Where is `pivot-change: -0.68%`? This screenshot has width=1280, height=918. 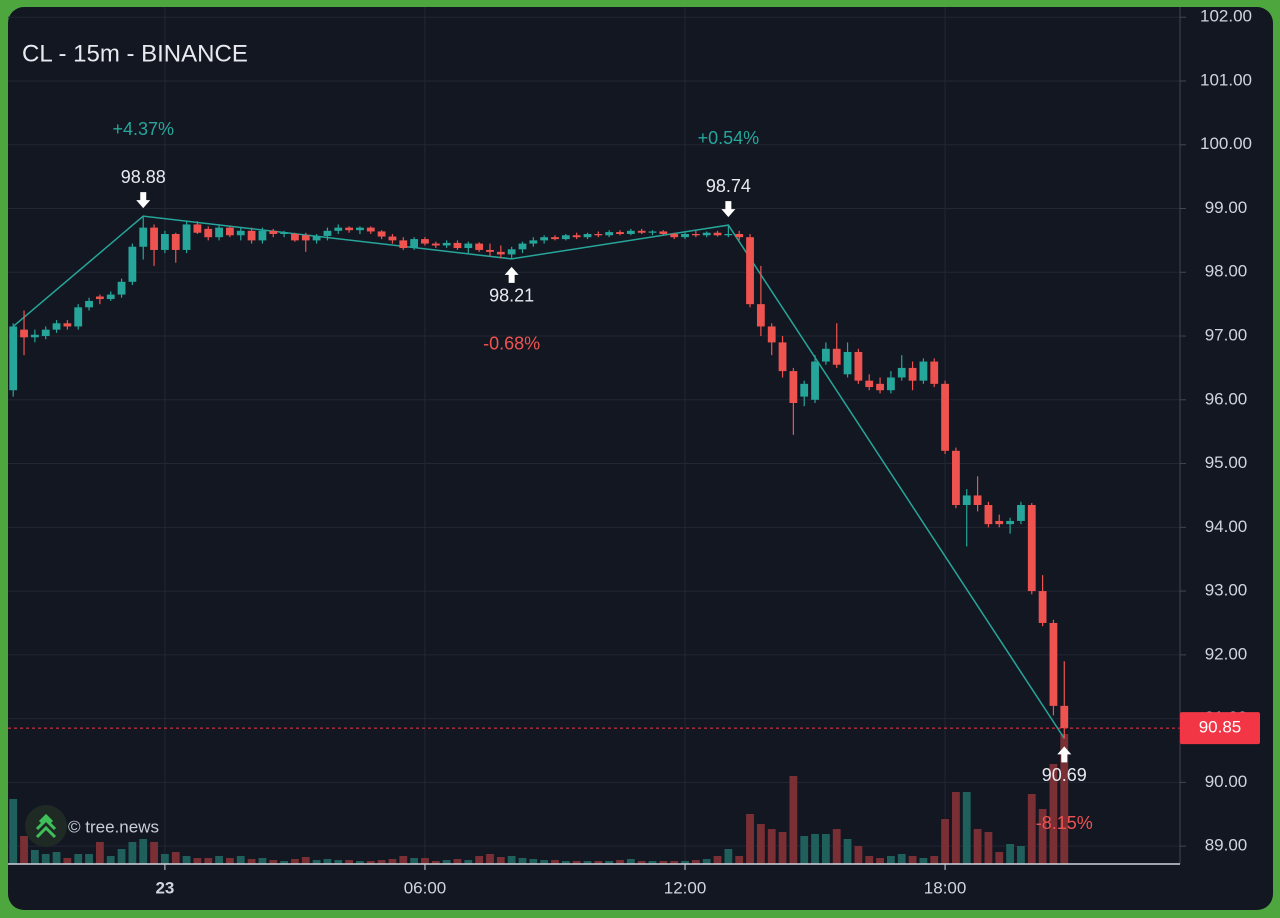 pivot-change: -0.68% is located at coordinates (511, 344).